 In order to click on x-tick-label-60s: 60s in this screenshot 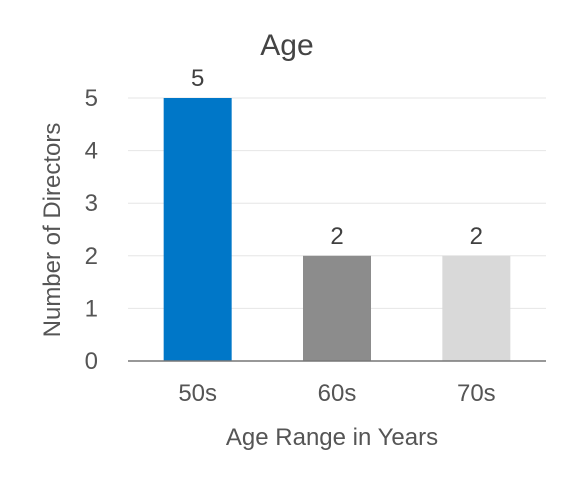, I will do `click(337, 393)`.